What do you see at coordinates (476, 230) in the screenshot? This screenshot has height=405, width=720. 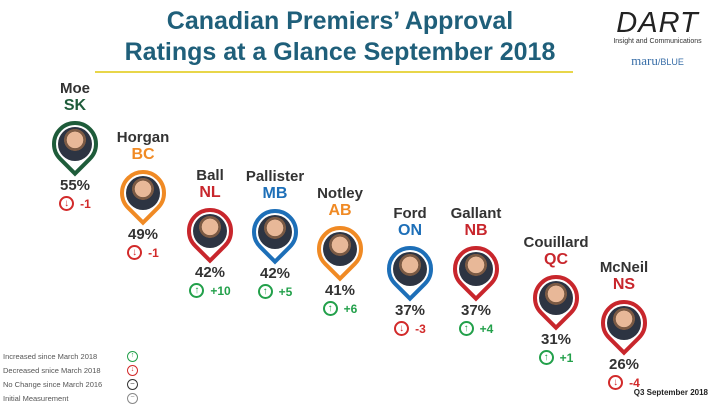 I see `province-code: NB` at bounding box center [476, 230].